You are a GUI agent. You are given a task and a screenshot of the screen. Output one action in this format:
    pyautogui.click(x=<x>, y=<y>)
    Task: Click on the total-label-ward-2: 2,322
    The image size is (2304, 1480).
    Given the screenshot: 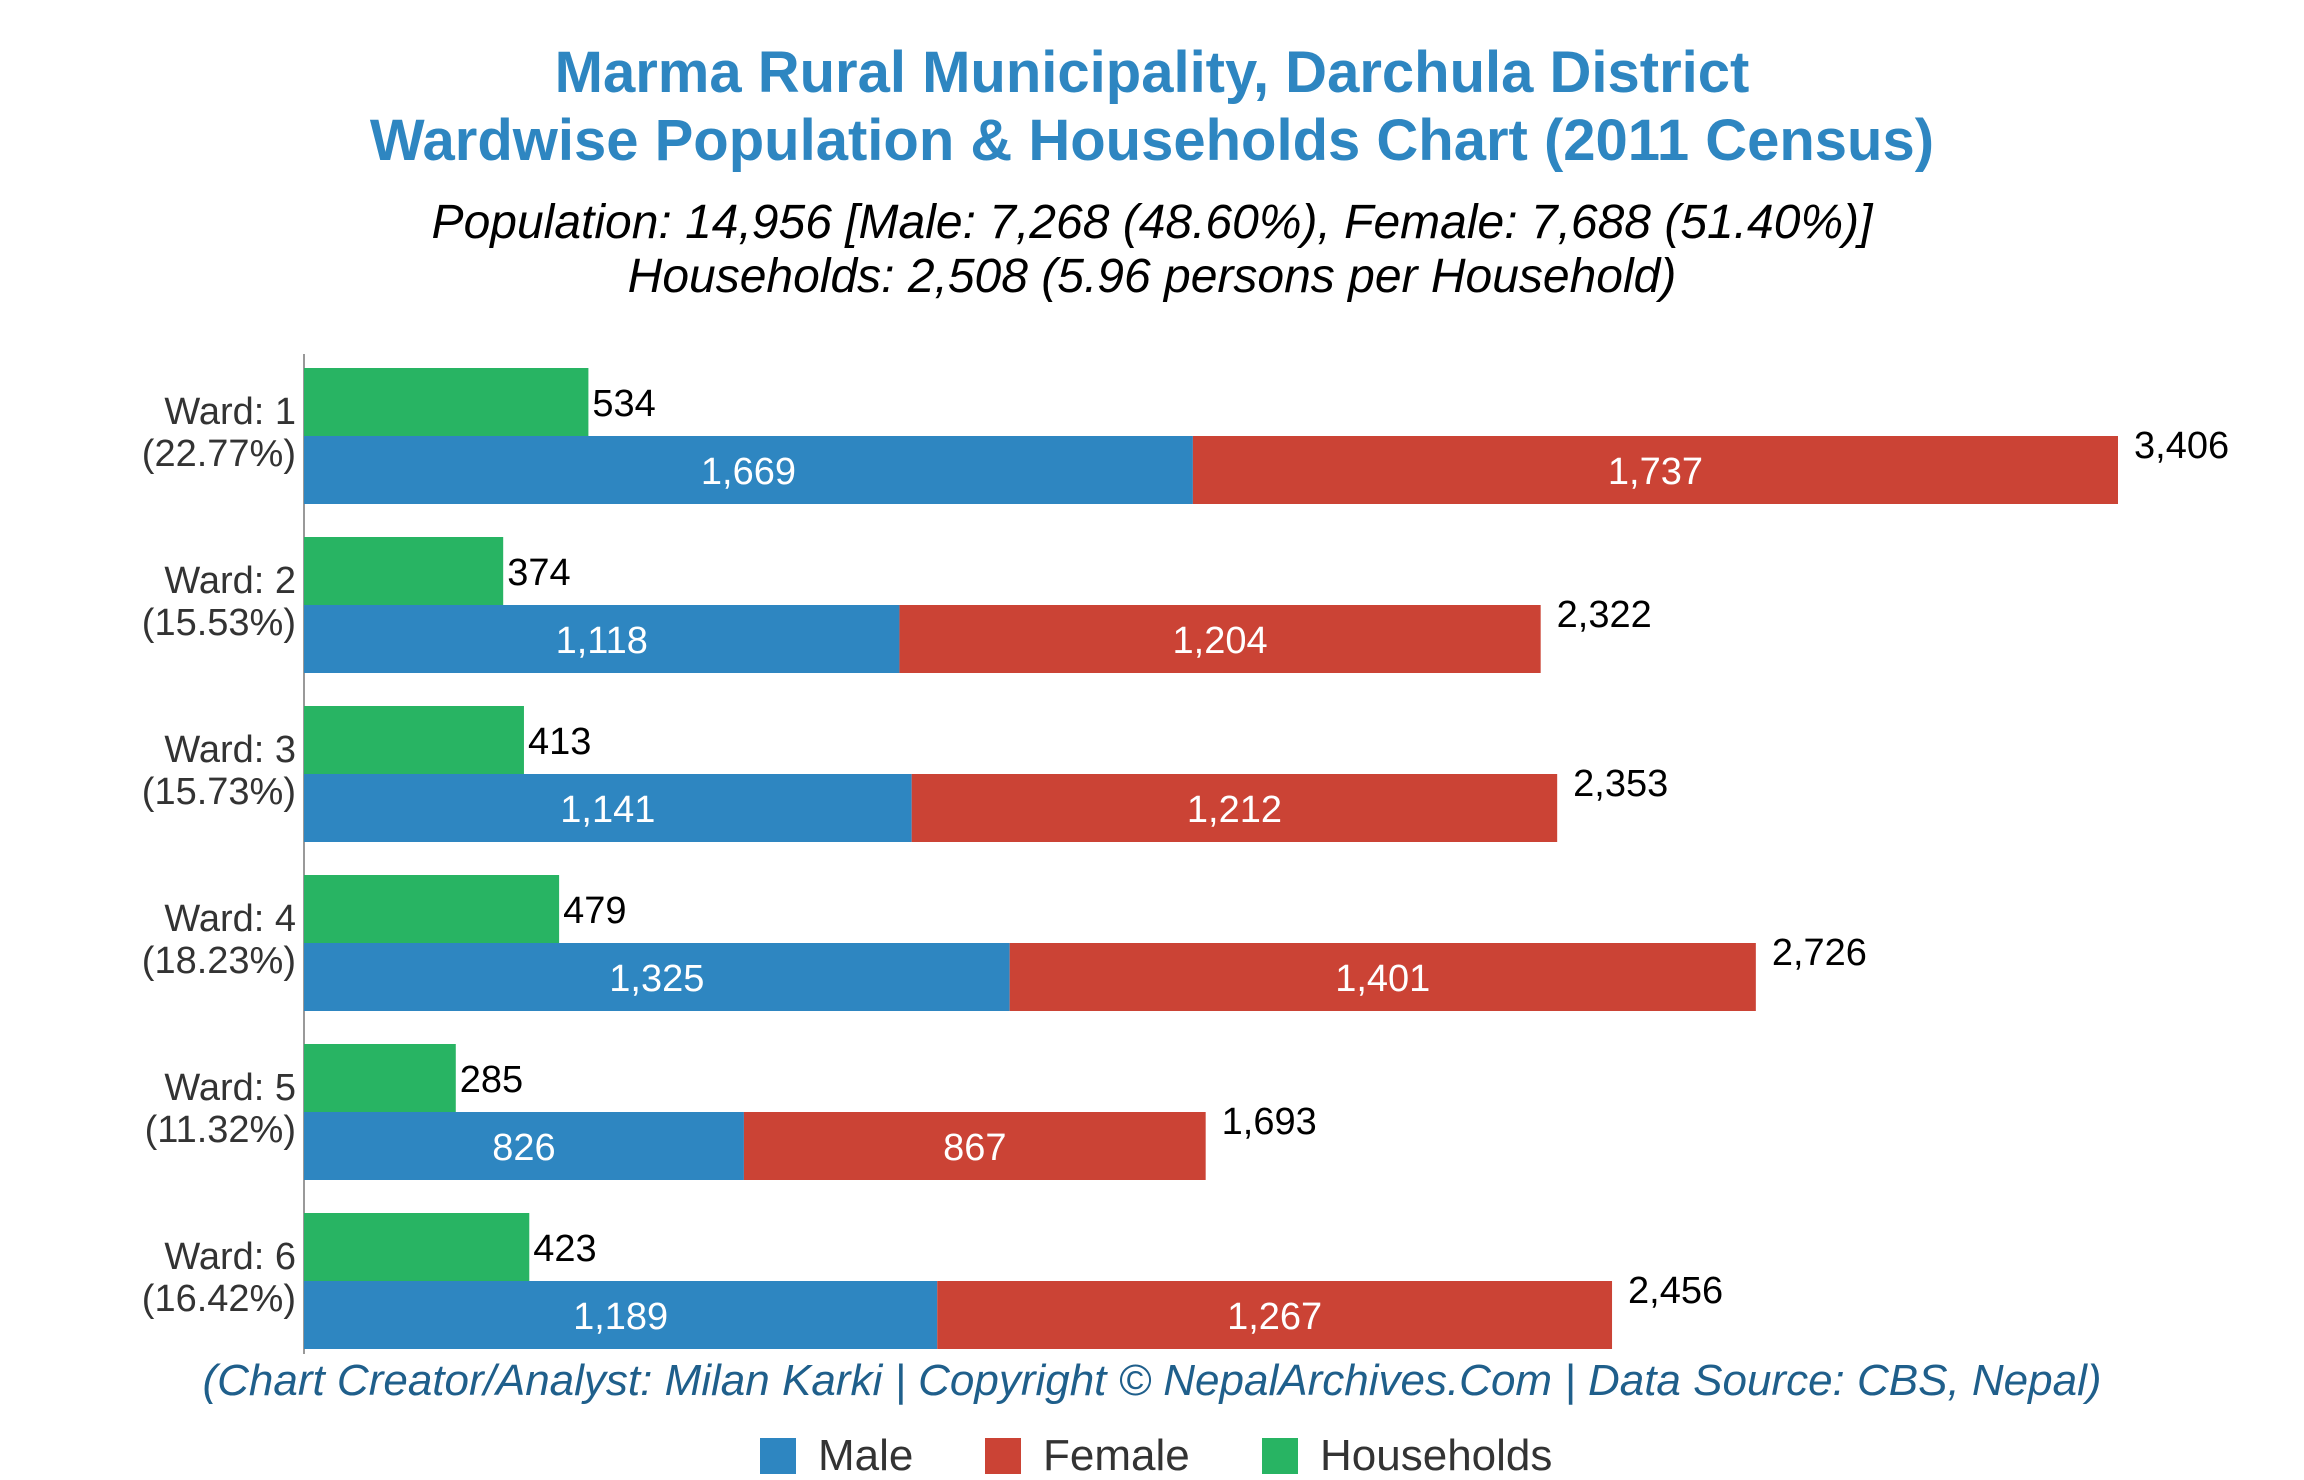 What is the action you would take?
    pyautogui.click(x=1604, y=615)
    